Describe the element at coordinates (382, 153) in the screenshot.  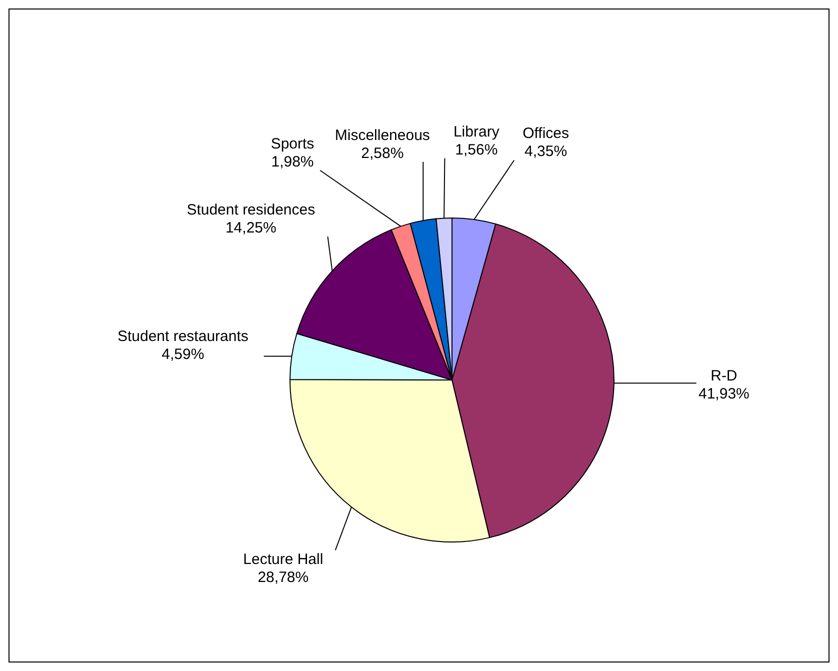
I see `data-label: 2,58%` at that location.